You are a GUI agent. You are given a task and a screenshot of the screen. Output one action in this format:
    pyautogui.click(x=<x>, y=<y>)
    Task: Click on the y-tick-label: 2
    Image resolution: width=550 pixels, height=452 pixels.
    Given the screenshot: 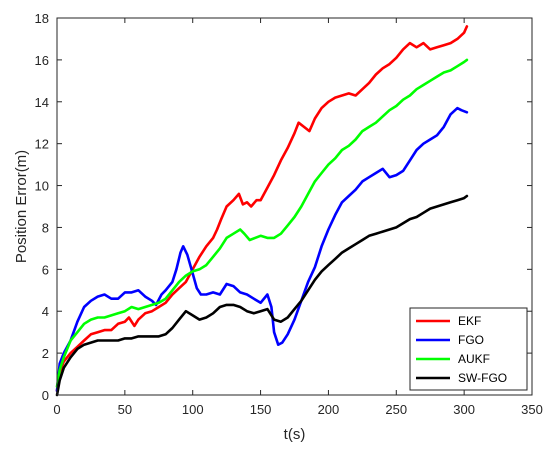 What is the action you would take?
    pyautogui.click(x=45, y=353)
    